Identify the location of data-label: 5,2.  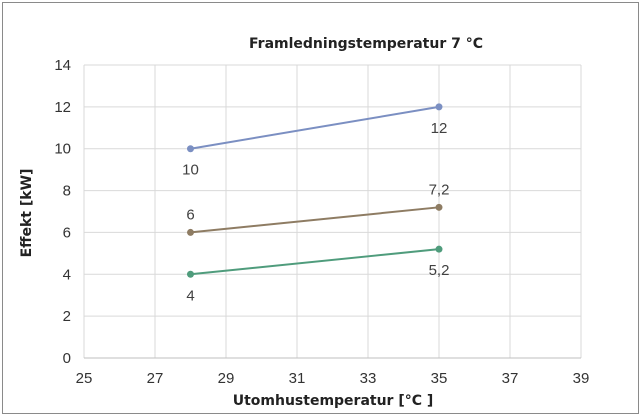
(439, 270).